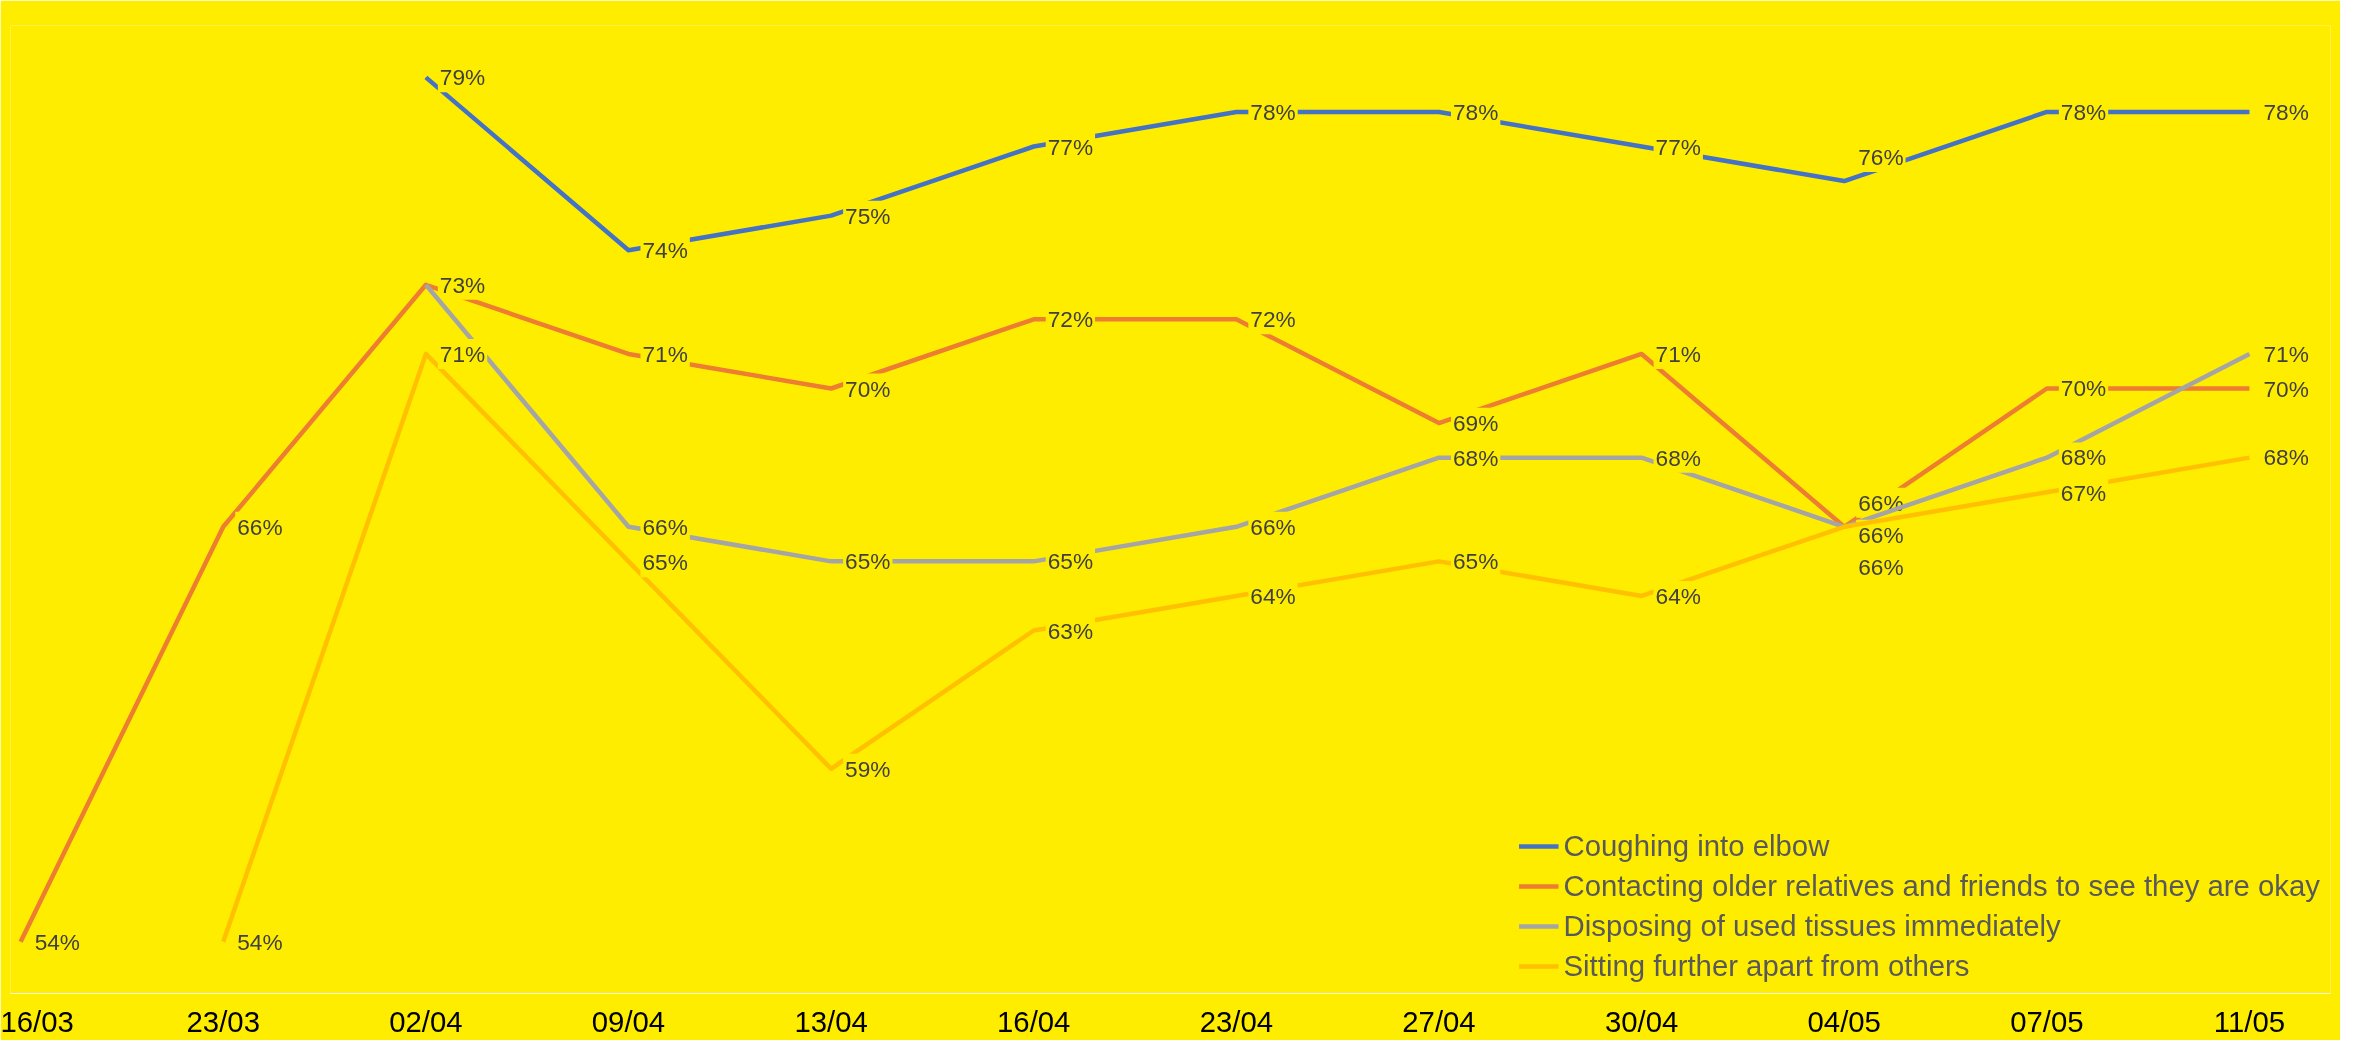 The image size is (2356, 1055). Describe the element at coordinates (1236, 1021) in the screenshot. I see `x-tick-label: 23/04` at that location.